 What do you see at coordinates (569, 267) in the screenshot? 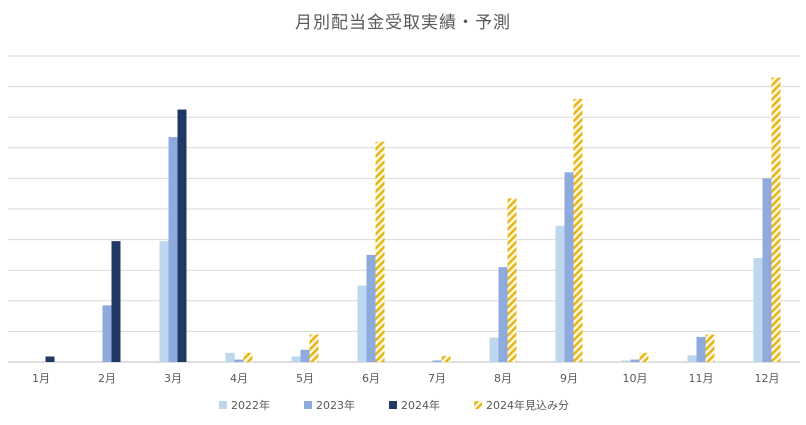
I see `bar-2023年-9月` at bounding box center [569, 267].